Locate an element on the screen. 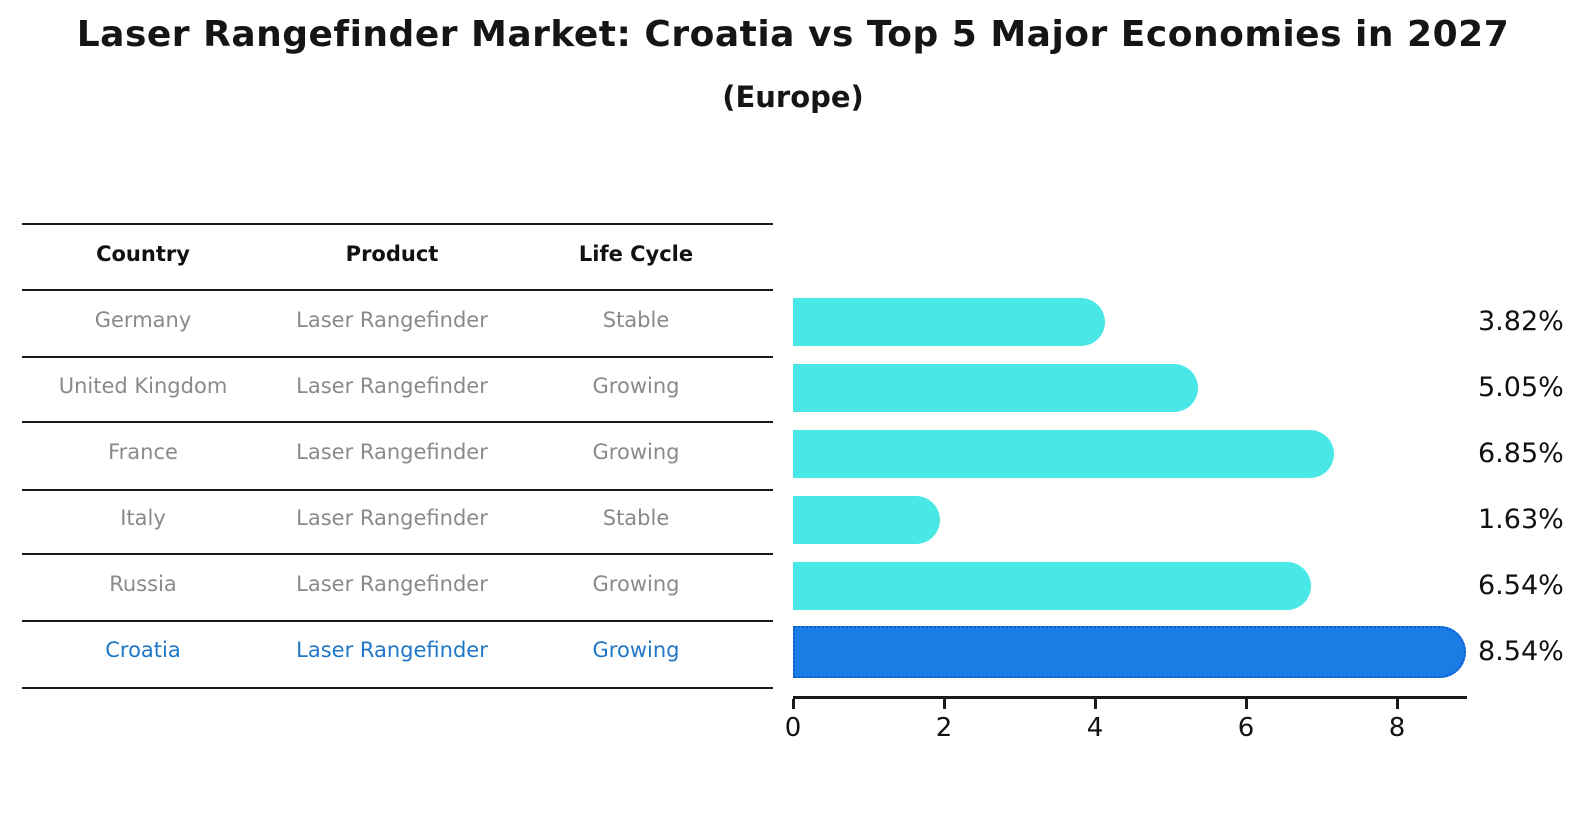  x-tick-label: 4 is located at coordinates (1095, 728).